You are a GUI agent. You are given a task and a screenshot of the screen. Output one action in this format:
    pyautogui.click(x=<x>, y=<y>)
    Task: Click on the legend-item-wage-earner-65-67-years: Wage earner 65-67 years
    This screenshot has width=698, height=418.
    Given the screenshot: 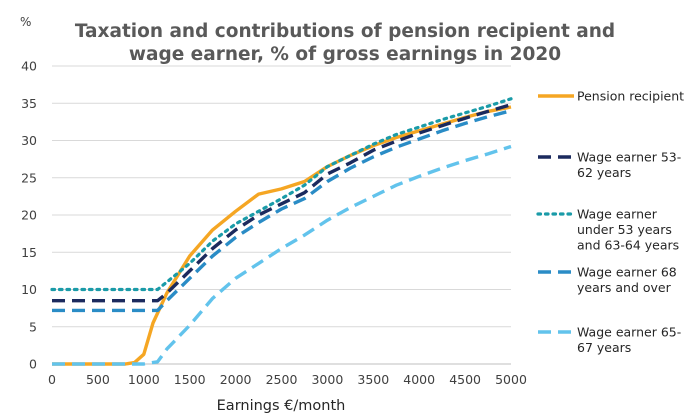 What is the action you would take?
    pyautogui.click(x=609, y=340)
    